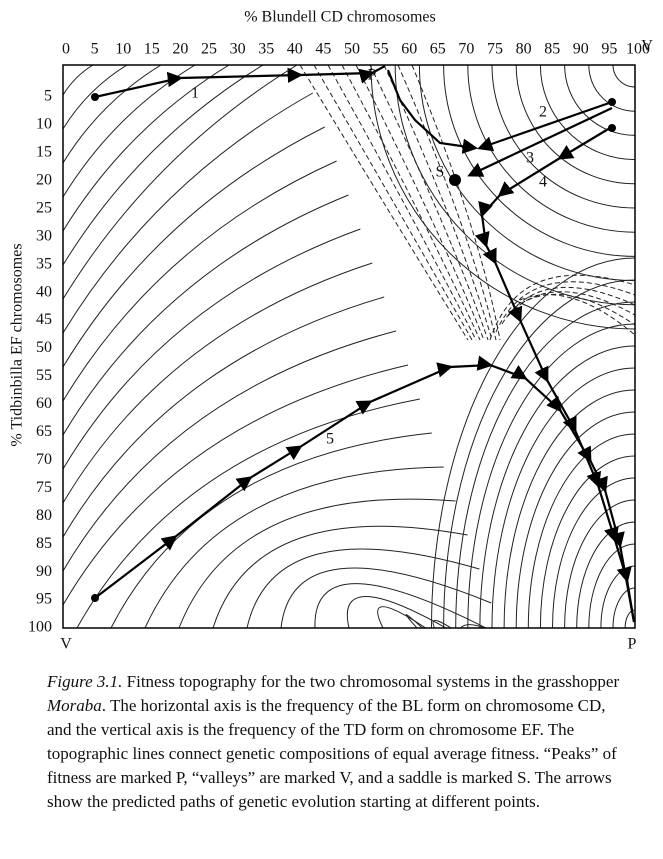  What do you see at coordinates (95, 49) in the screenshot?
I see `x-tick-label: 5` at bounding box center [95, 49].